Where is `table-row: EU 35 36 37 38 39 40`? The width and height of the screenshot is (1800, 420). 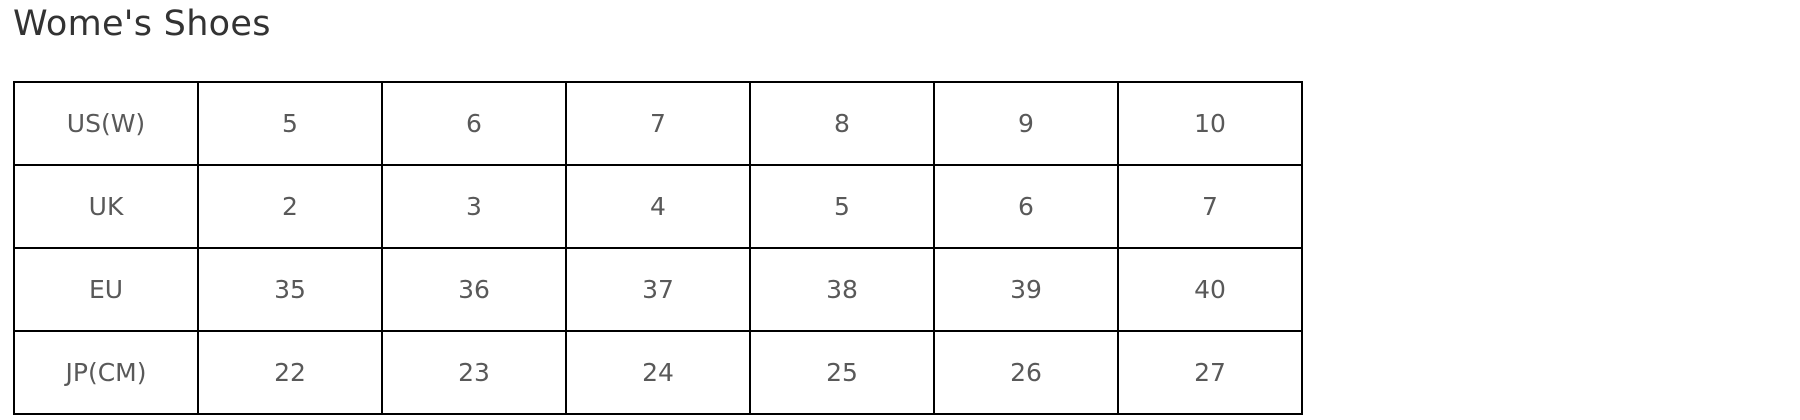 table-row: EU 35 36 37 38 39 40 is located at coordinates (658, 289).